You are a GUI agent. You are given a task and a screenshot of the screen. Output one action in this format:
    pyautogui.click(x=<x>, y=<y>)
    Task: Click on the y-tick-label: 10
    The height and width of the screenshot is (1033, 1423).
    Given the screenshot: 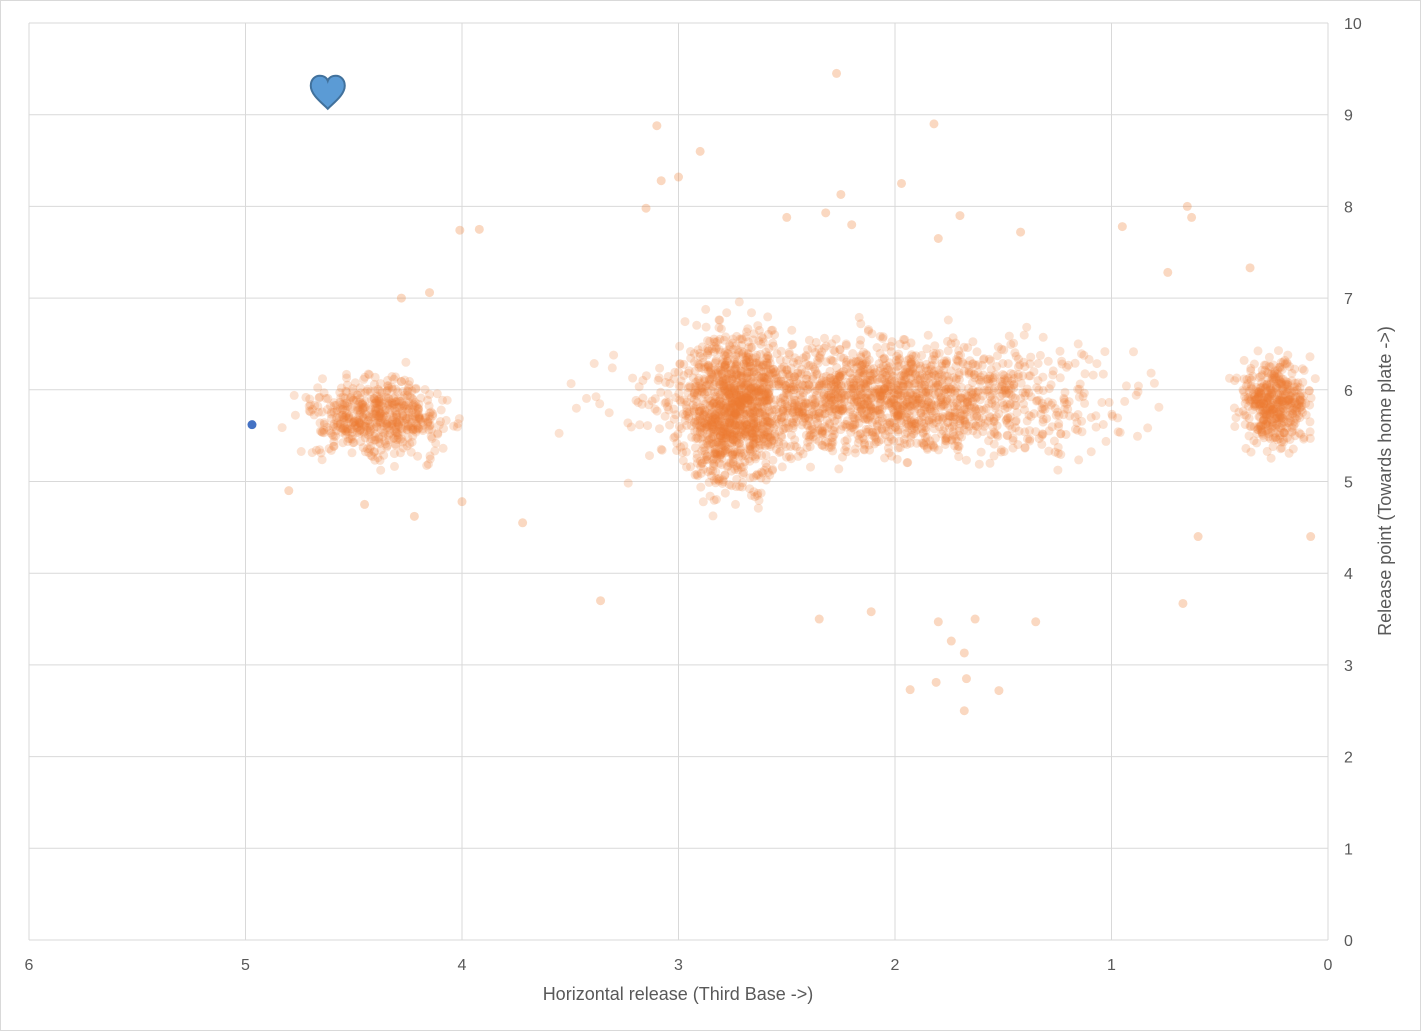 What is the action you would take?
    pyautogui.click(x=1353, y=24)
    